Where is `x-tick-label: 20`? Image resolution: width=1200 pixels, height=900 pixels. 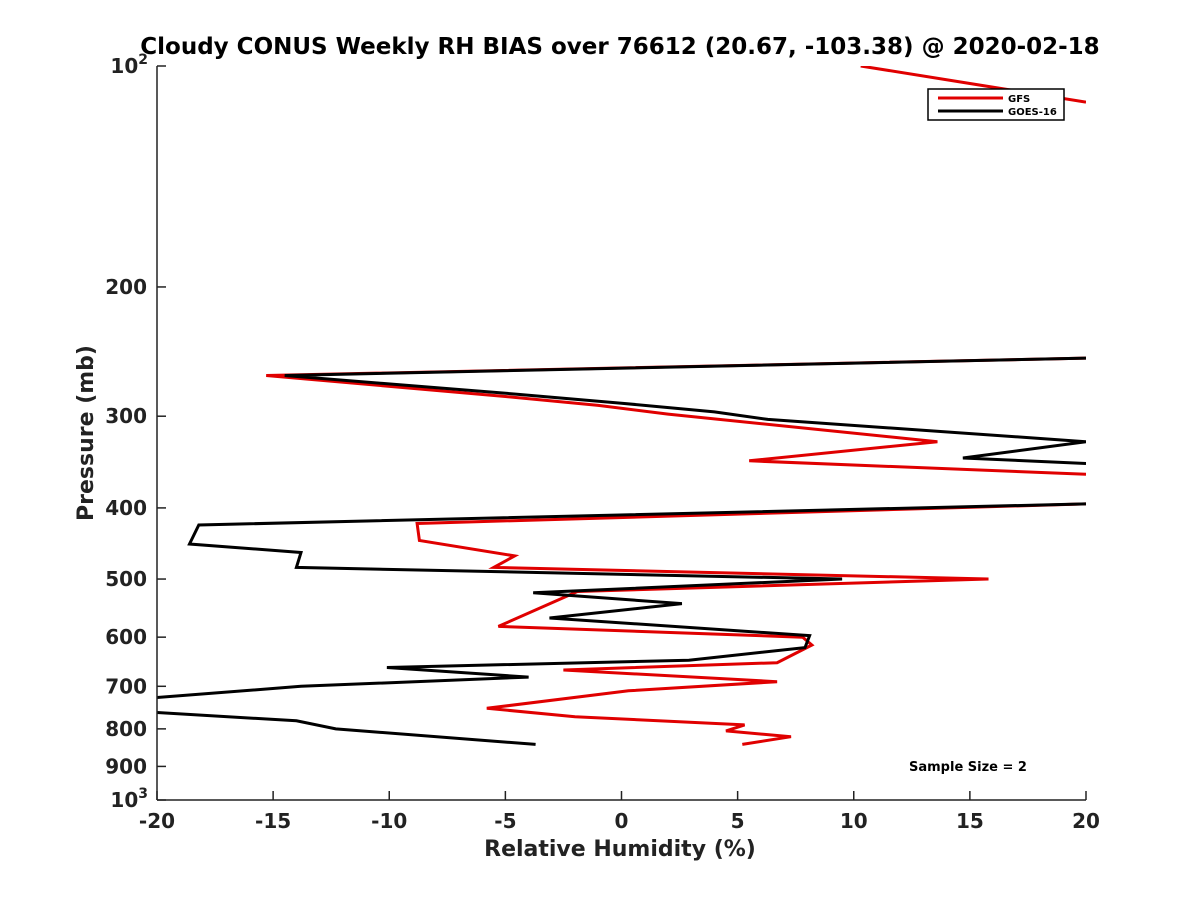
x-tick-label: 20 is located at coordinates (1086, 821).